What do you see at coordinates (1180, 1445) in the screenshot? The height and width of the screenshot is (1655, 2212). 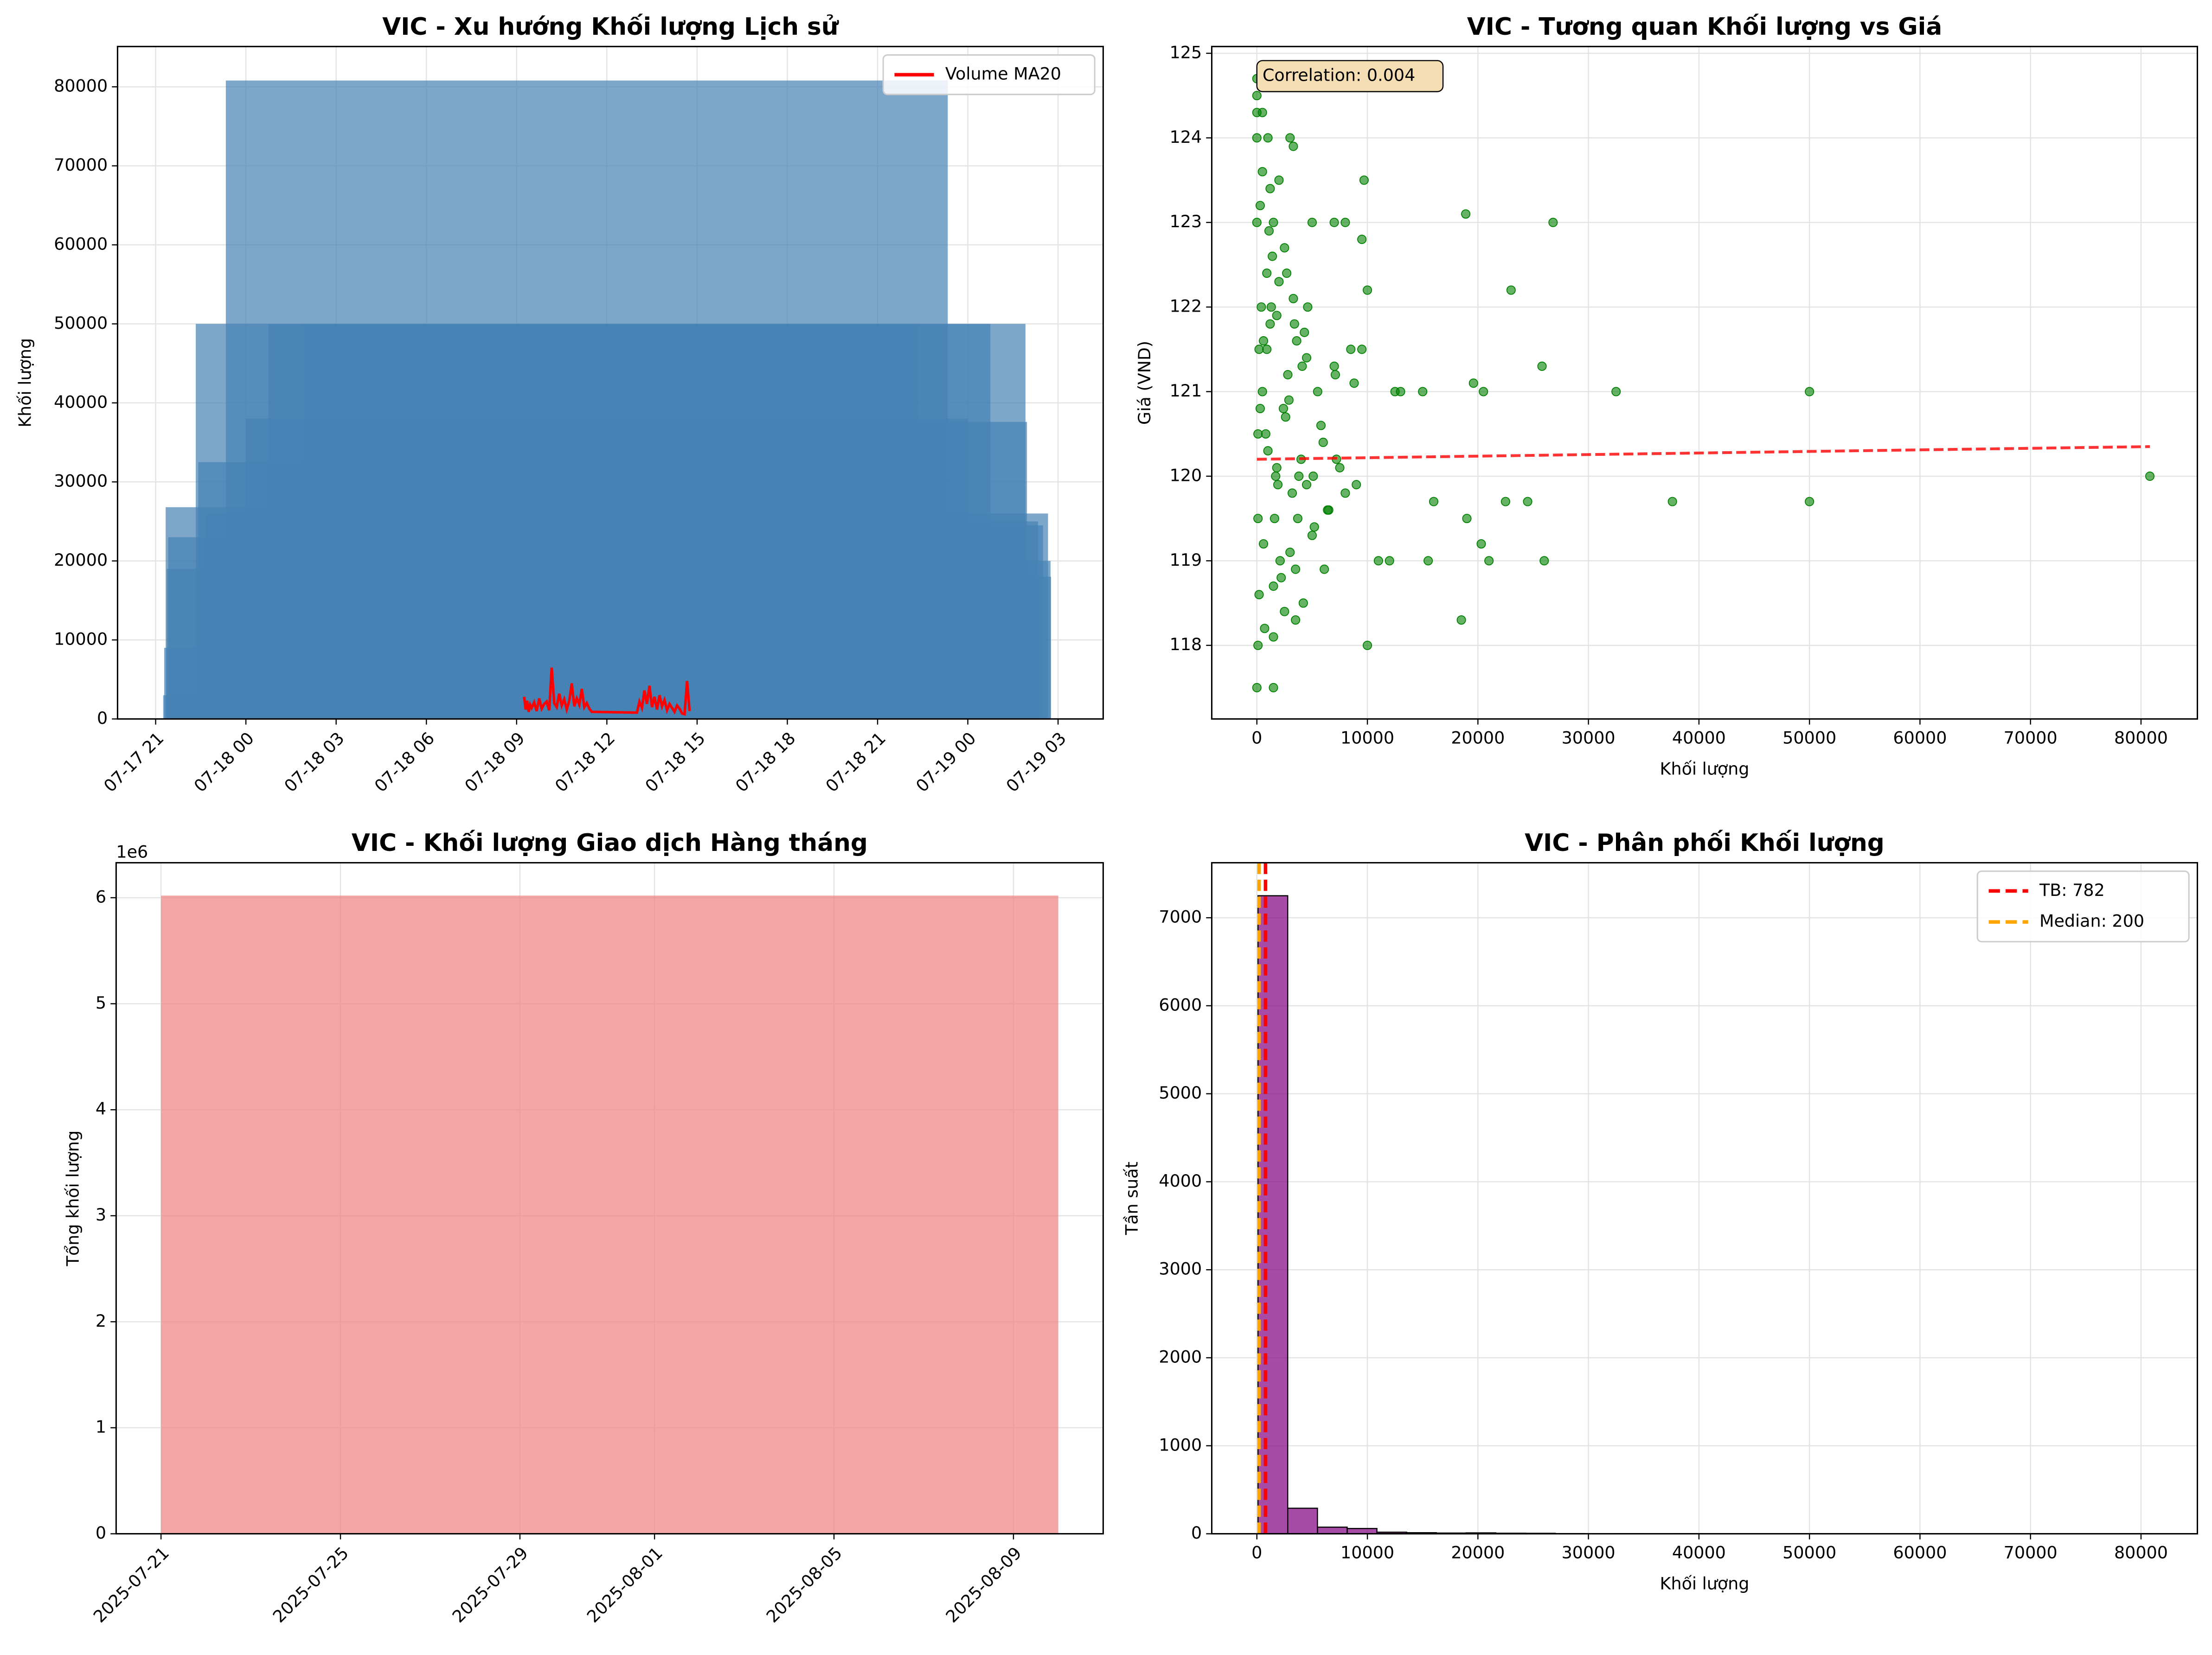 I see `y-tick-label: 1000` at bounding box center [1180, 1445].